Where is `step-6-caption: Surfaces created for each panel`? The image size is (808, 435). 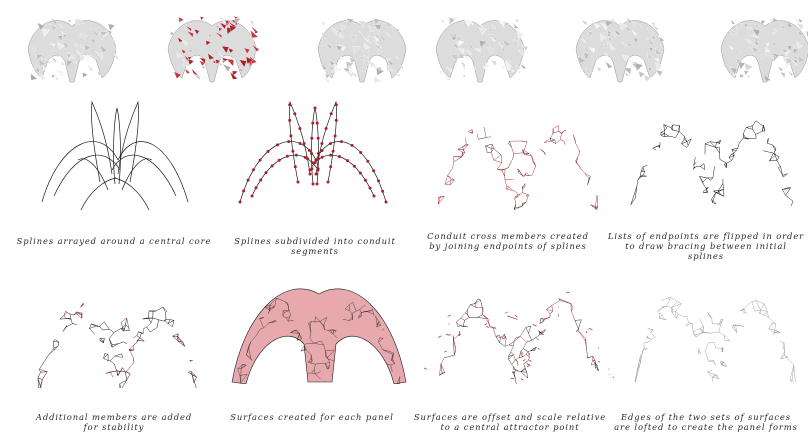 step-6-caption: Surfaces created for each panel is located at coordinates (312, 417).